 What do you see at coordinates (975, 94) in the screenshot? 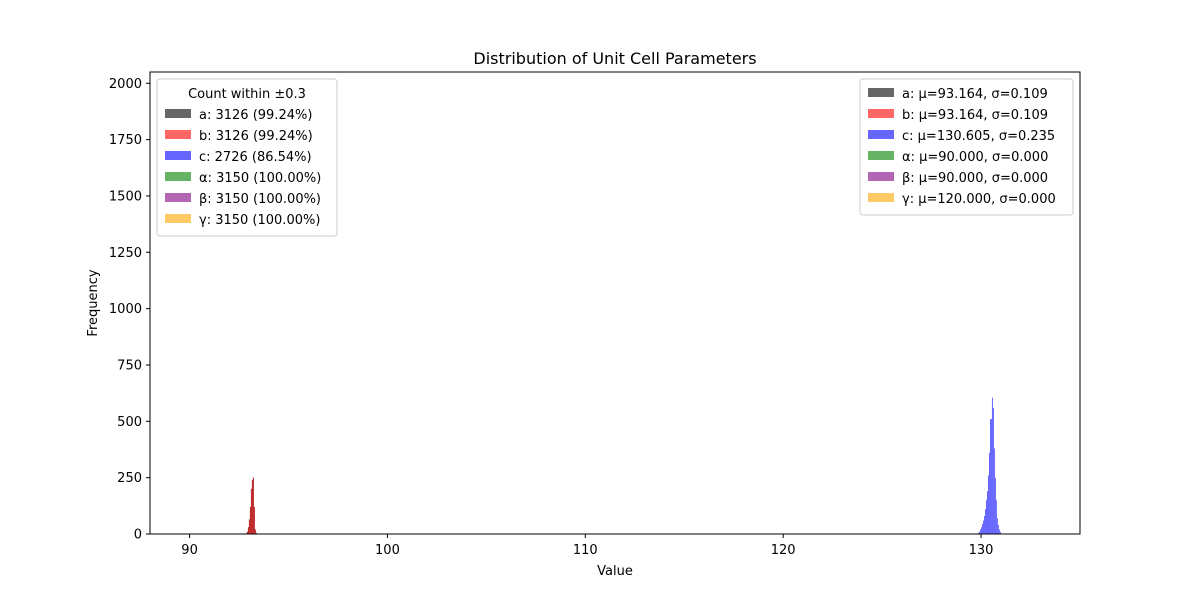
I see `legend-entry-label: a: μ=93.164, σ=0.109` at bounding box center [975, 94].